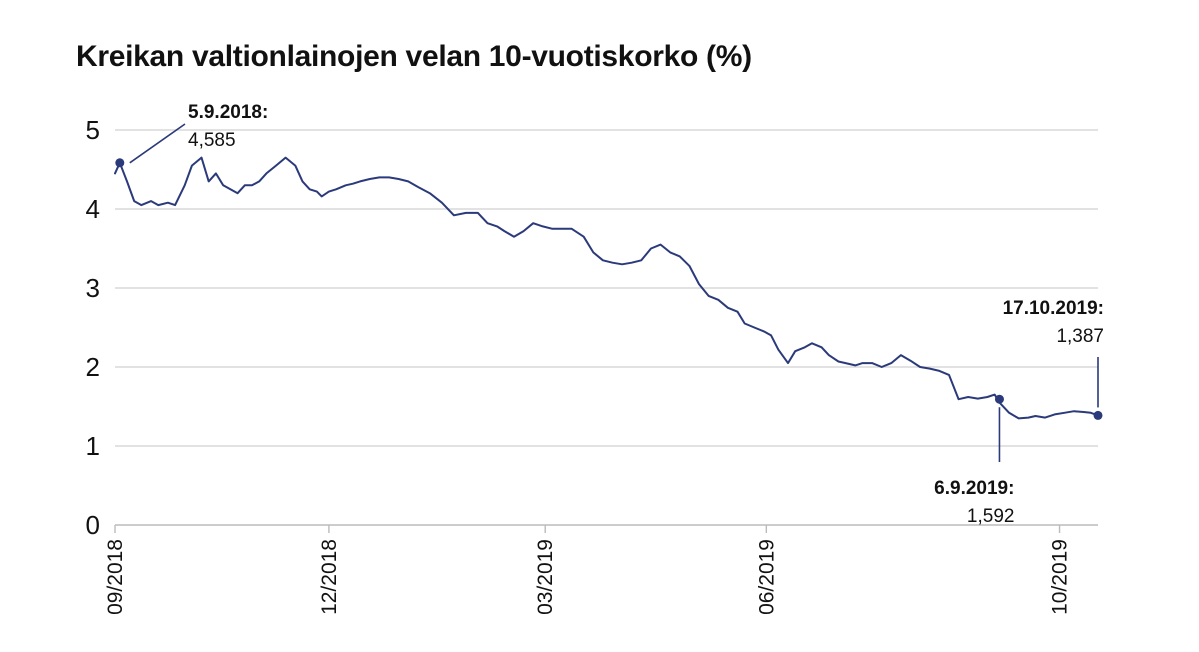 This screenshot has height=652, width=1199. What do you see at coordinates (93, 288) in the screenshot?
I see `y-tick-label: 3` at bounding box center [93, 288].